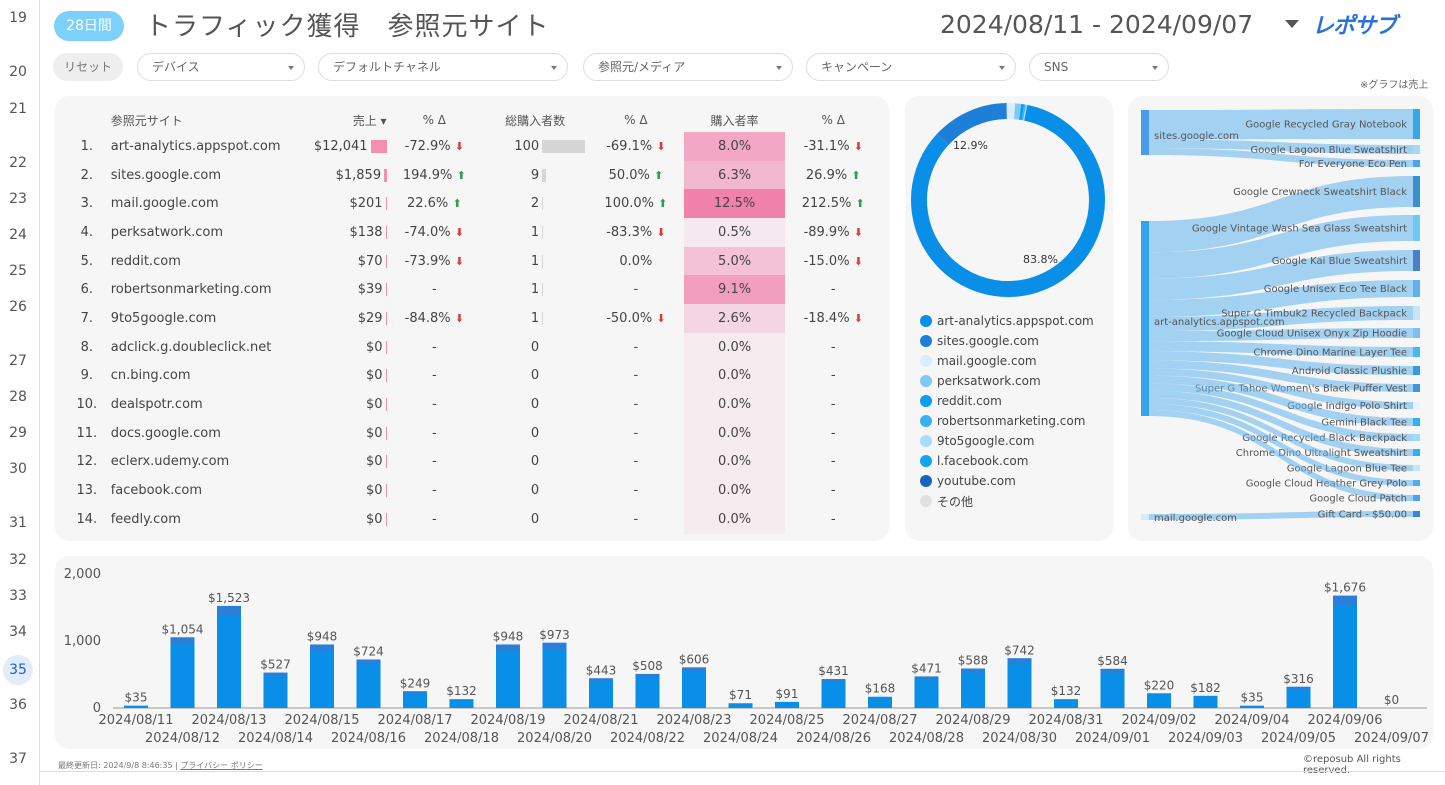 The width and height of the screenshot is (1445, 785). Describe the element at coordinates (1007, 421) in the screenshot. I see `legend-item: robertsonmarketing.com` at that location.